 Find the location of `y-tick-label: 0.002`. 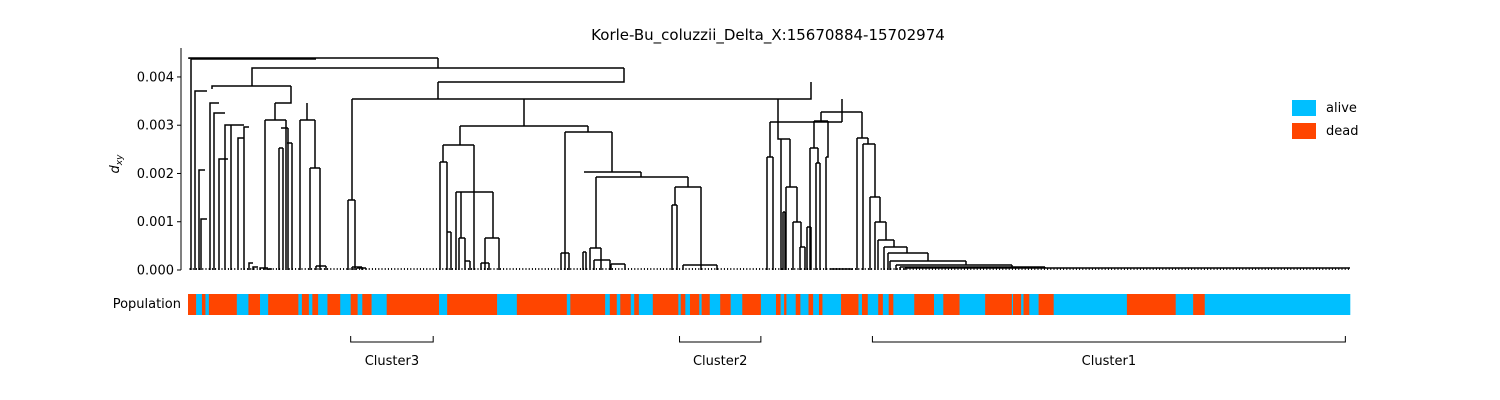

y-tick-label: 0.002 is located at coordinates (155, 174).